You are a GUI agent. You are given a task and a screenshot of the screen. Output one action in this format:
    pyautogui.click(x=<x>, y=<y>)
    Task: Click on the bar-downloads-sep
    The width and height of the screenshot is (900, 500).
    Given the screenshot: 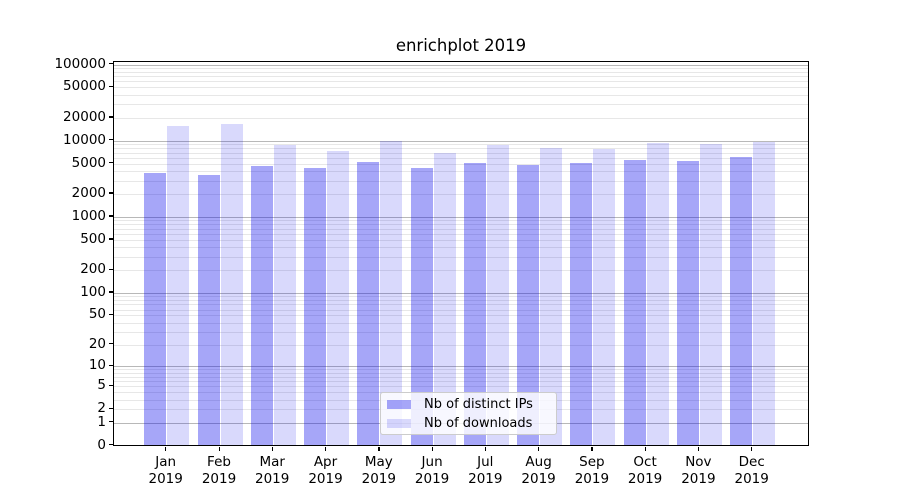 What is the action you would take?
    pyautogui.click(x=604, y=296)
    